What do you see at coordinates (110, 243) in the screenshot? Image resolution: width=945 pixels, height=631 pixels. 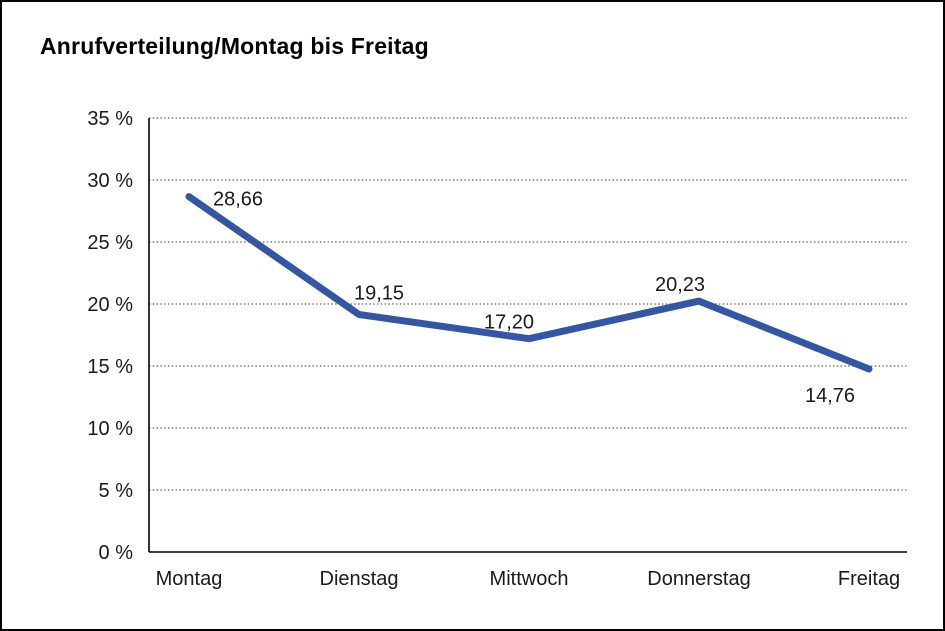 I see `y-tick-label: 25 %` at bounding box center [110, 243].